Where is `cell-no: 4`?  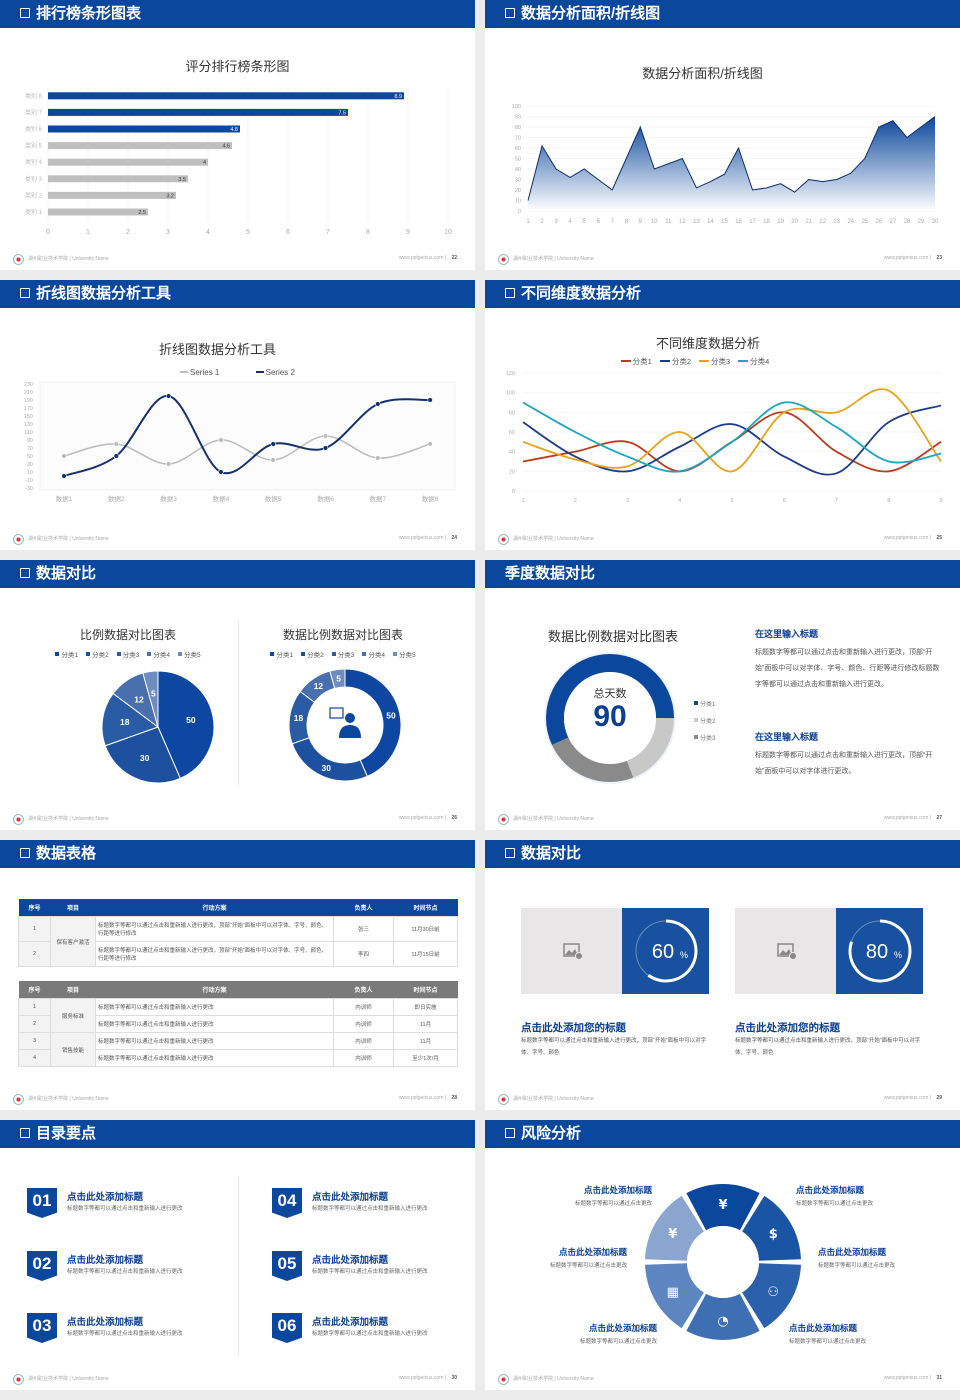
cell-no: 4 is located at coordinates (34, 1058).